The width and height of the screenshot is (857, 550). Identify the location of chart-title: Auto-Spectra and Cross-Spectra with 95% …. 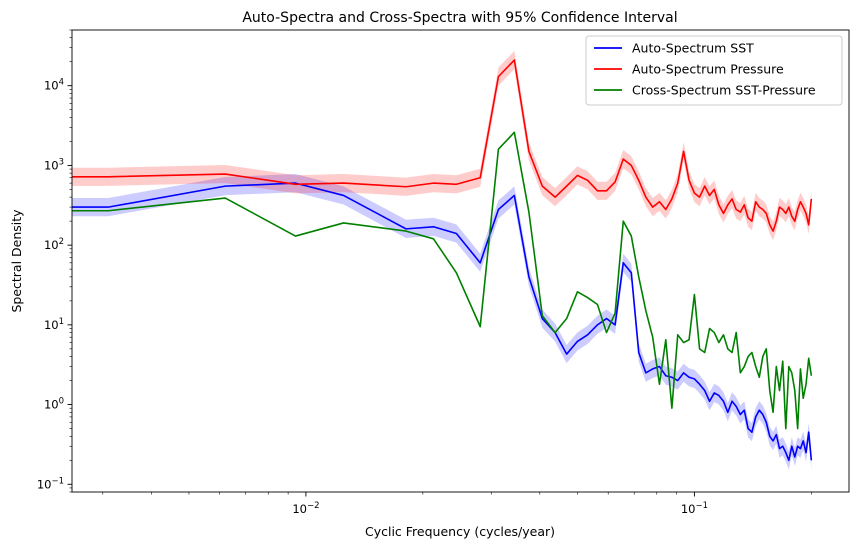
(459, 18).